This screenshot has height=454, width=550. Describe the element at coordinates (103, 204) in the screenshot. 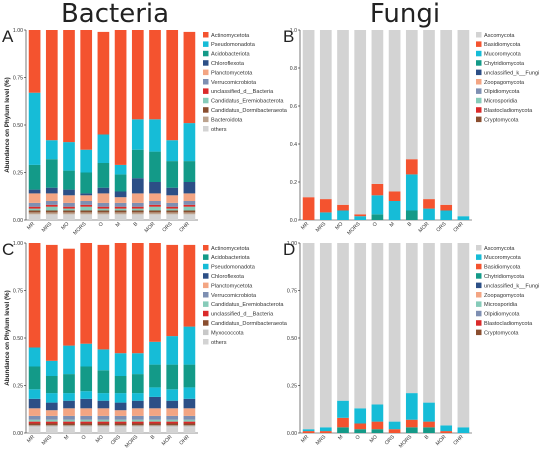

I see `bar-segment-verrucomicrobiota` at that location.